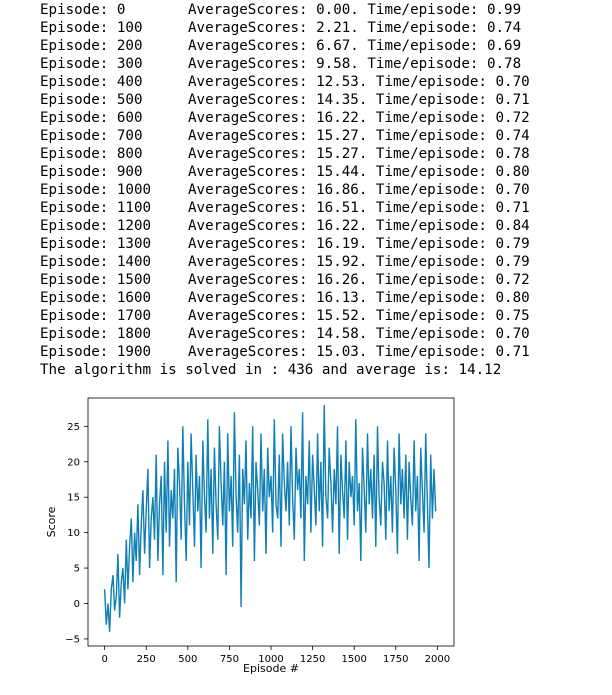 The height and width of the screenshot is (695, 612). I want to click on log-episode: Episode: 100, so click(91, 28).